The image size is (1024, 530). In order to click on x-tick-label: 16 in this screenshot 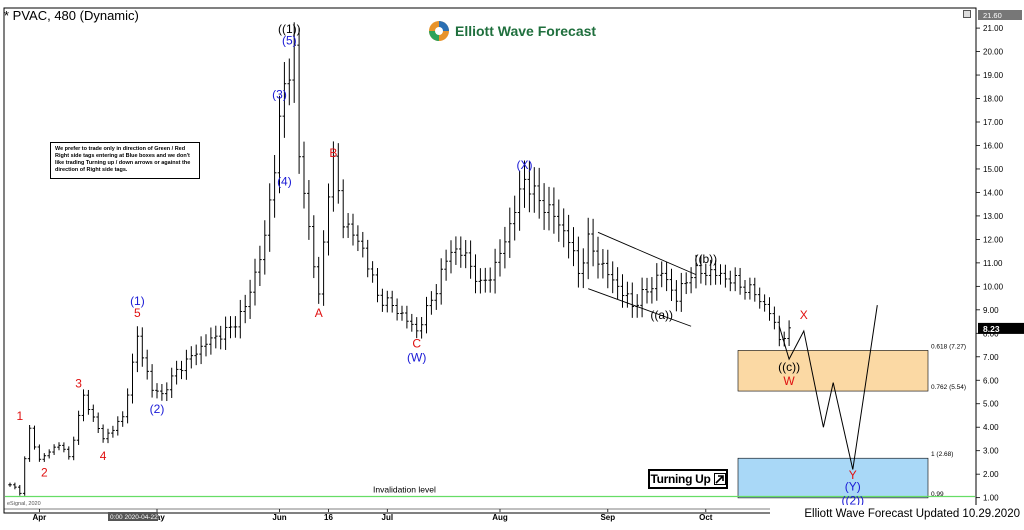, I will do `click(328, 517)`.